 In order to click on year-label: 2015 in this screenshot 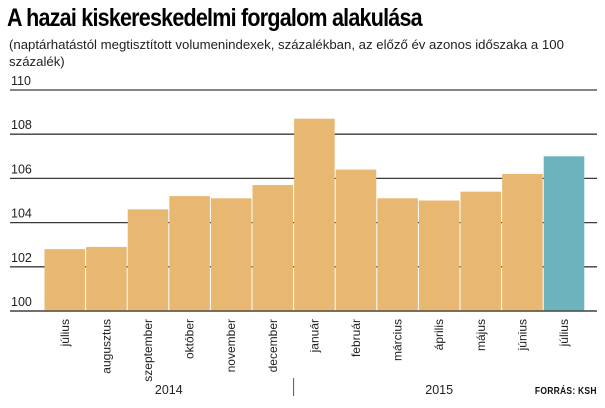, I will do `click(439, 390)`.